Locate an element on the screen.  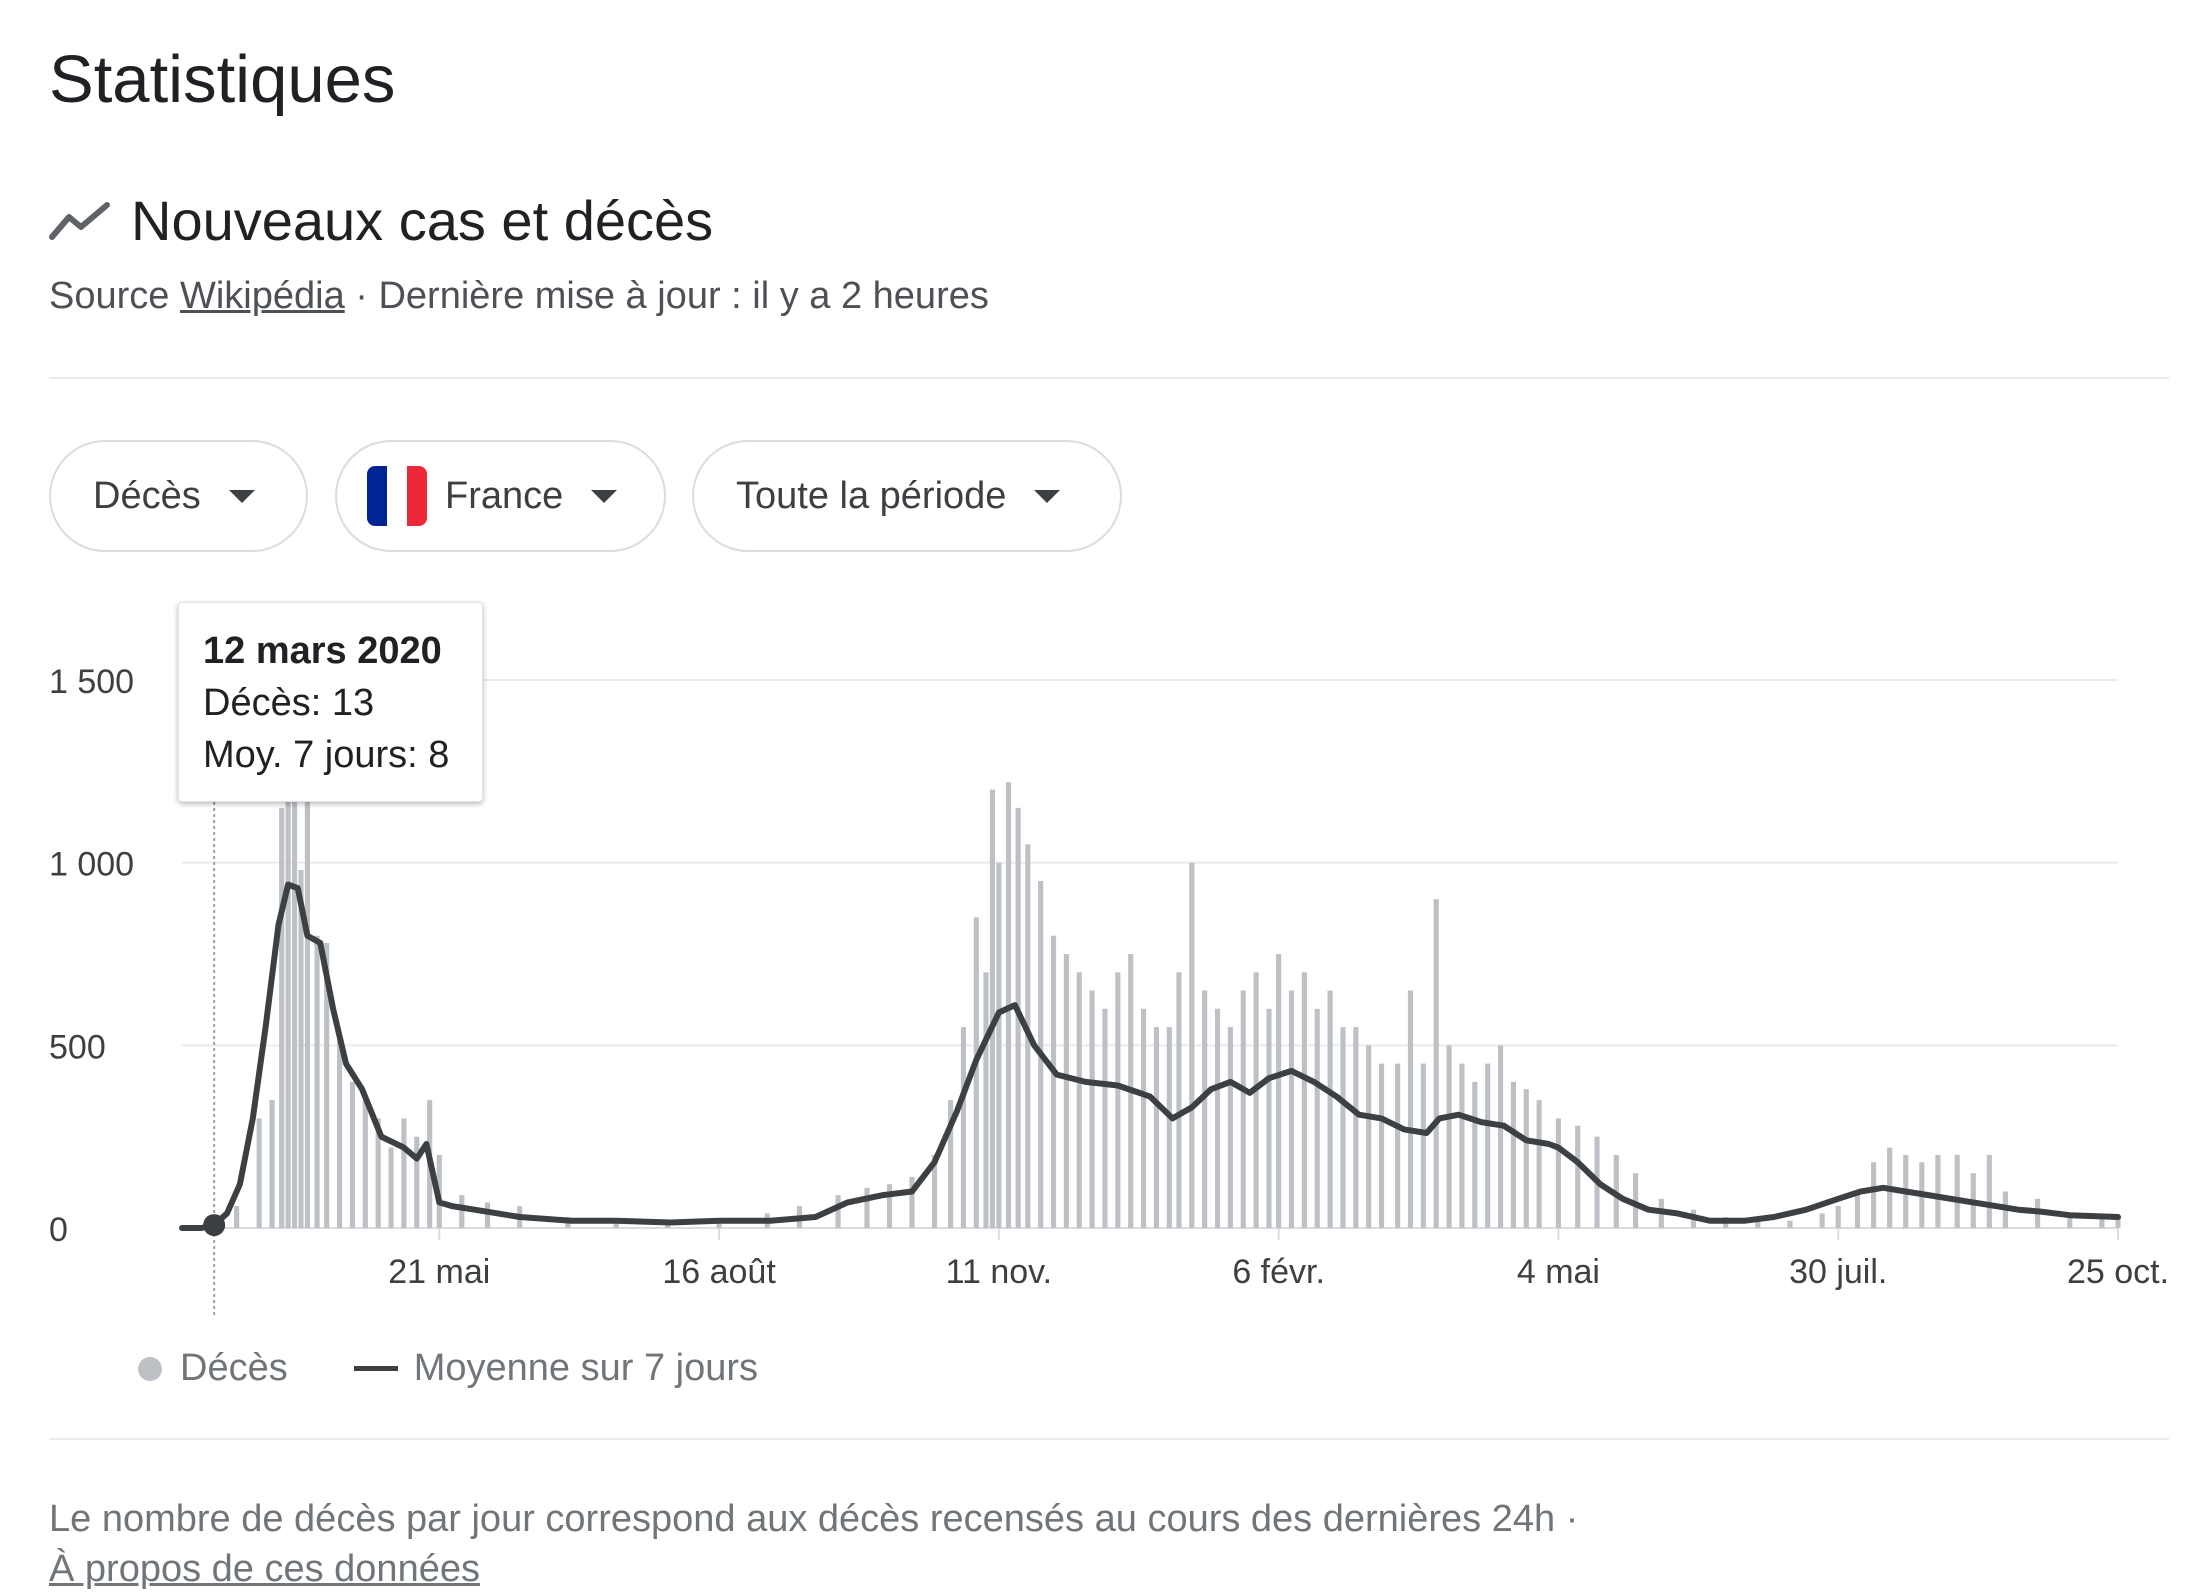
tooltip-deaths: Décès: 13 is located at coordinates (289, 703).